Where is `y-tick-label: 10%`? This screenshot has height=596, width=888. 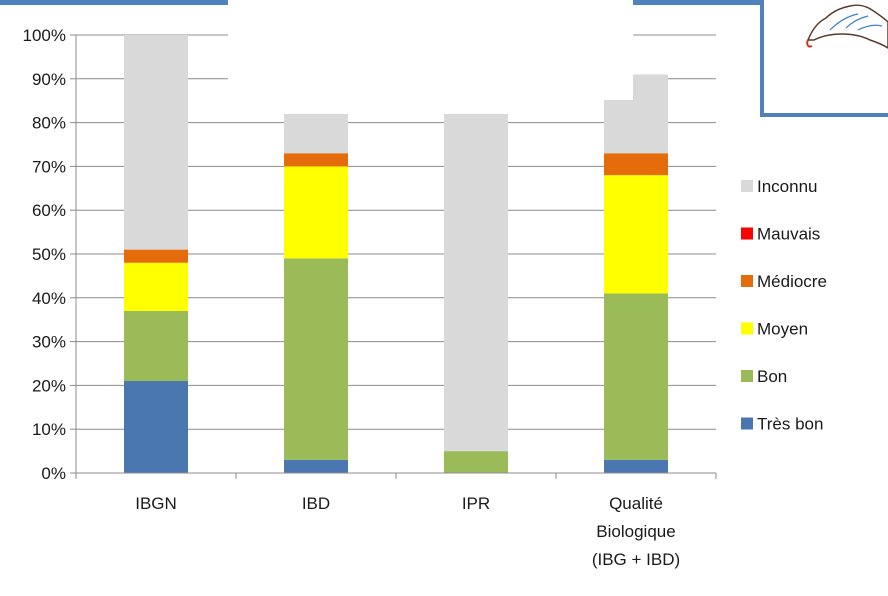 y-tick-label: 10% is located at coordinates (49, 429).